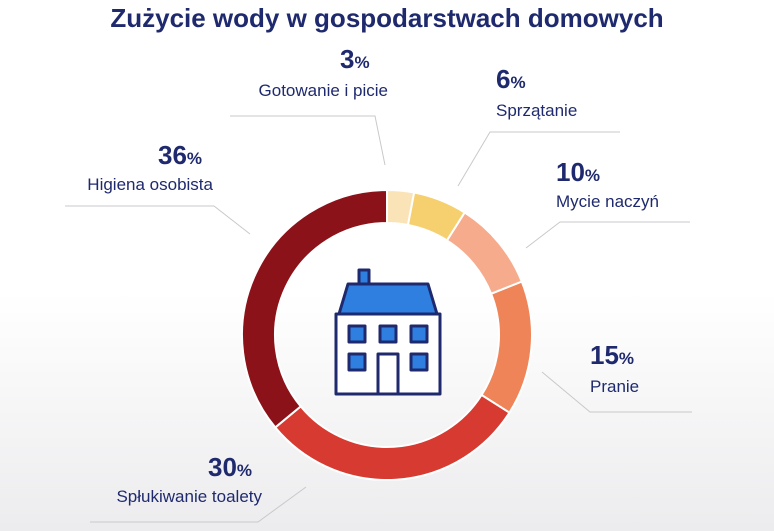 The image size is (774, 531). What do you see at coordinates (158, 220) in the screenshot?
I see `leader-line-higiena-osobista` at bounding box center [158, 220].